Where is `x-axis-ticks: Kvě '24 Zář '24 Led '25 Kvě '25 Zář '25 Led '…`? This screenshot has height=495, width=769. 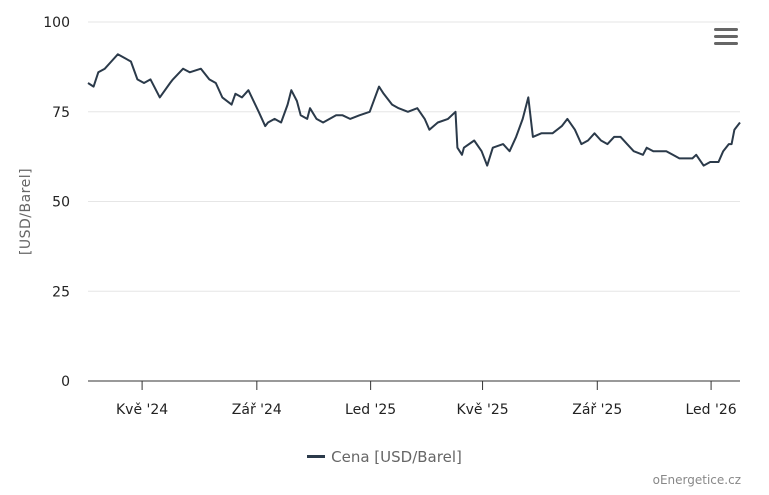
x-axis-ticks: Kvě '24 Zář '24 Led '25 Kvě '25 Zář '25 Led '… is located at coordinates (426, 399).